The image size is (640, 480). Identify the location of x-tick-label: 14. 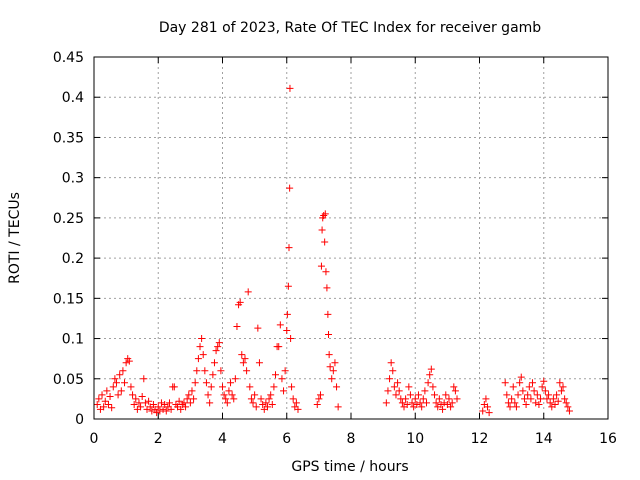
(544, 439).